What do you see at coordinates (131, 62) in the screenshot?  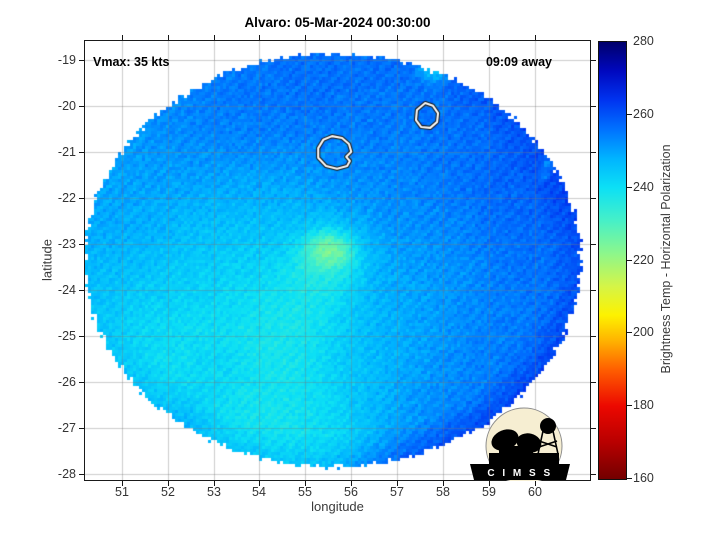 I see `vmax-label: Vmax: 35 kts` at bounding box center [131, 62].